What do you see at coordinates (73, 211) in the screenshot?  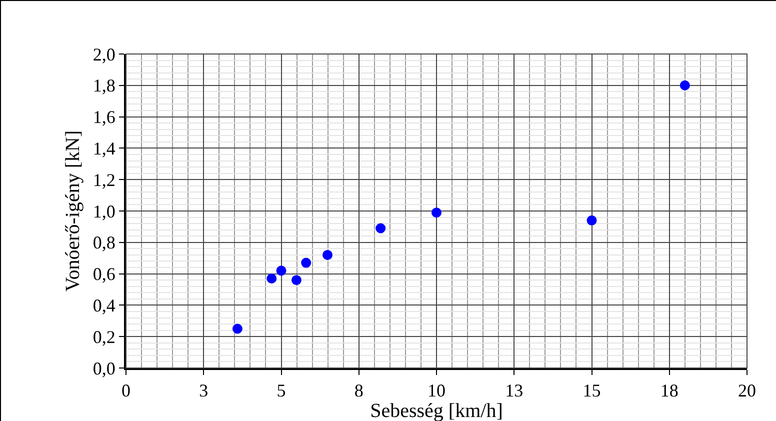 I see `y-axis-title: Vonóerő-igény [kN]` at bounding box center [73, 211].